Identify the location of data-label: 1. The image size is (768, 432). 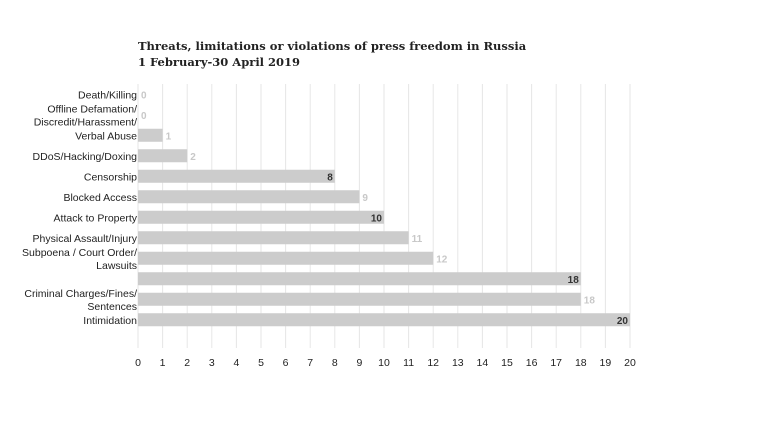
(169, 136).